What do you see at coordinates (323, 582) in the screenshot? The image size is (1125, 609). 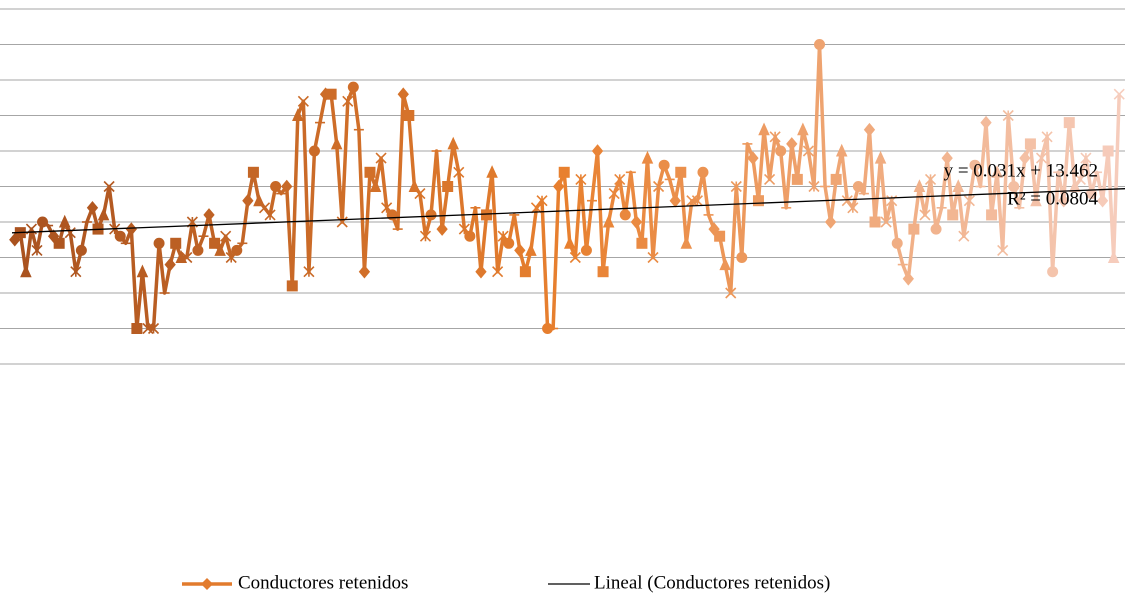 I see `legend-label: Conductores retenidos` at bounding box center [323, 582].